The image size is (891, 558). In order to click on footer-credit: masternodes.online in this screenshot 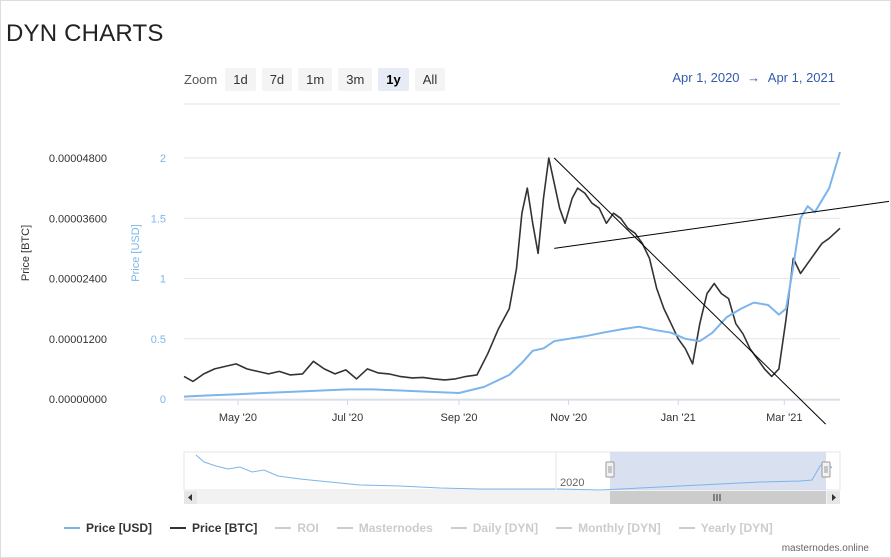, I will do `click(825, 548)`.